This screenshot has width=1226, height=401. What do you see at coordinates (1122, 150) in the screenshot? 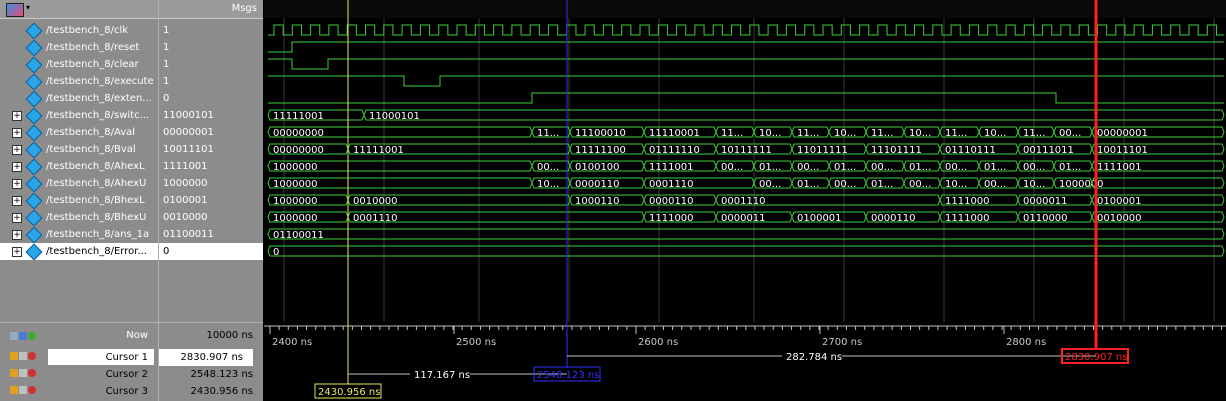
I see `bus-value: 10011101` at bounding box center [1122, 150].